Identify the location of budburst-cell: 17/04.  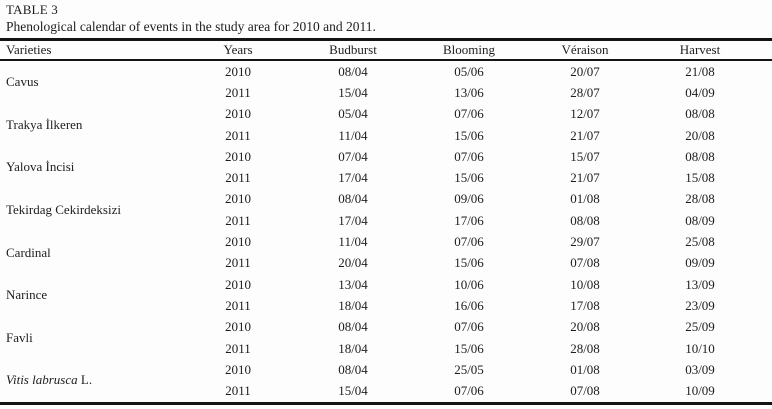
(353, 220).